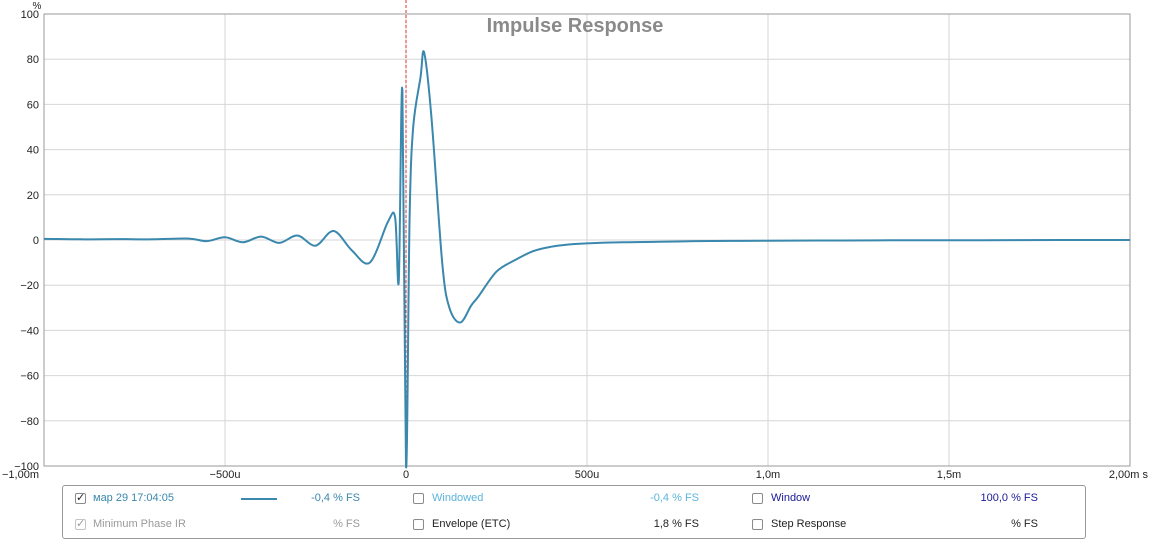 The image size is (1150, 541). I want to click on step-response-label: Step Response, so click(809, 524).